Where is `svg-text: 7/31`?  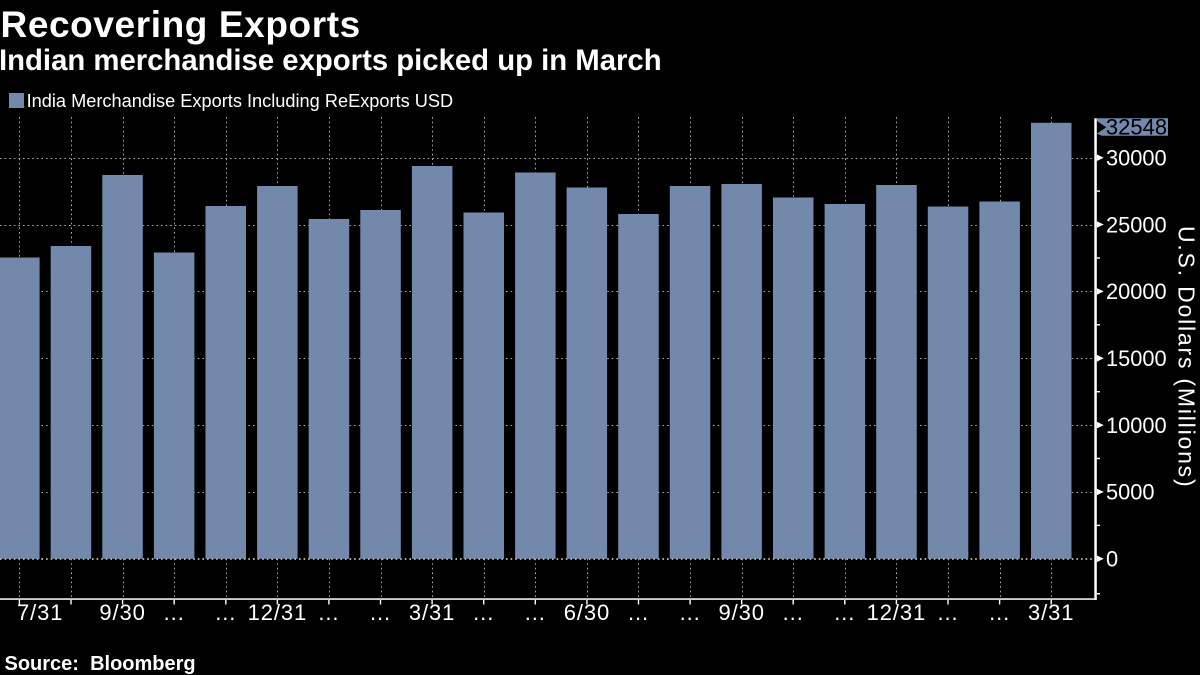 svg-text: 7/31 is located at coordinates (40, 612).